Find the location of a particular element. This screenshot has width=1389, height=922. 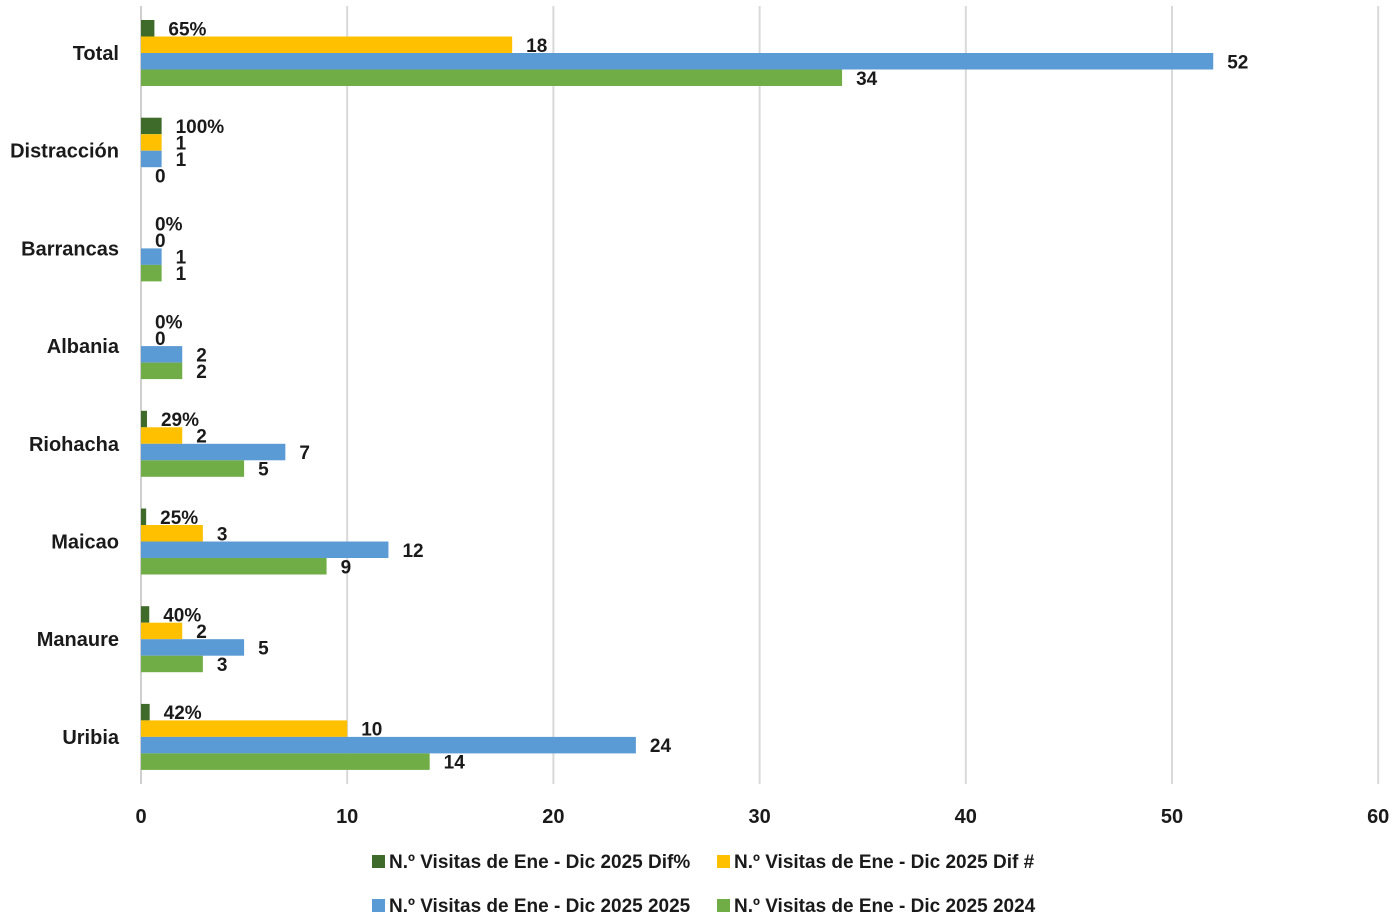

data-label: 25% is located at coordinates (179, 518).